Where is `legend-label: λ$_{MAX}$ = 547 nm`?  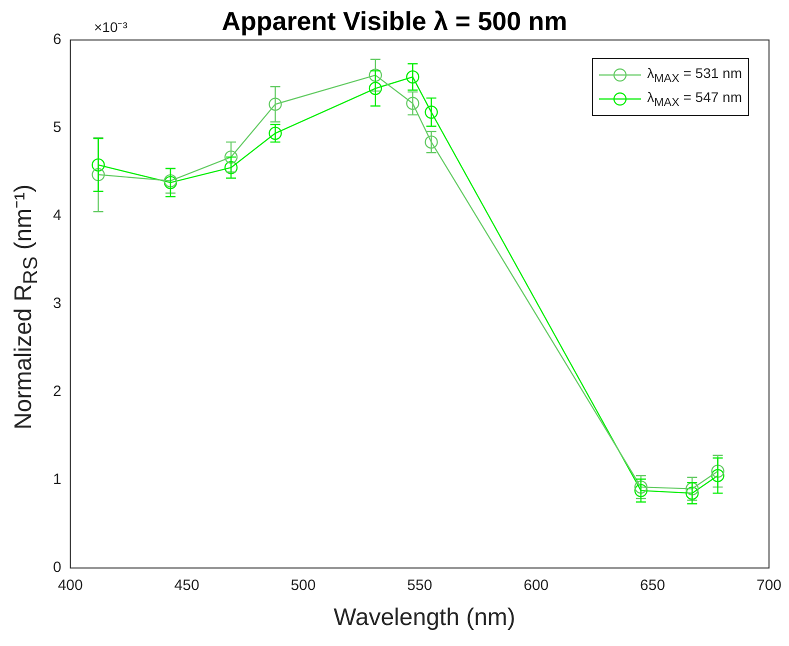 legend-label: λ$_{MAX}$ = 547 nm is located at coordinates (694, 99).